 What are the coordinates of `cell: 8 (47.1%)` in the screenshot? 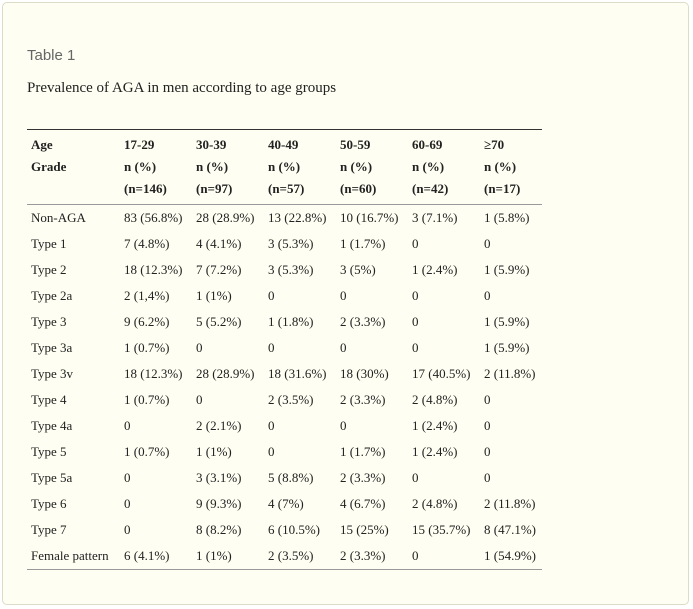 It's located at (510, 529).